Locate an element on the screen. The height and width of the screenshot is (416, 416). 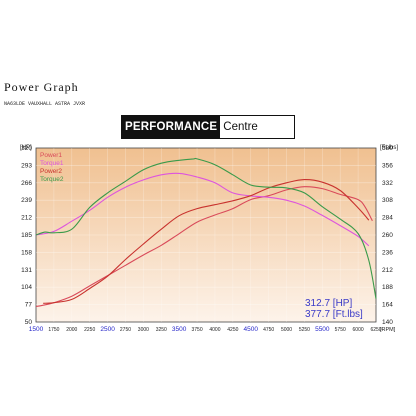
left-tick-label: 239 is located at coordinates (26, 200).